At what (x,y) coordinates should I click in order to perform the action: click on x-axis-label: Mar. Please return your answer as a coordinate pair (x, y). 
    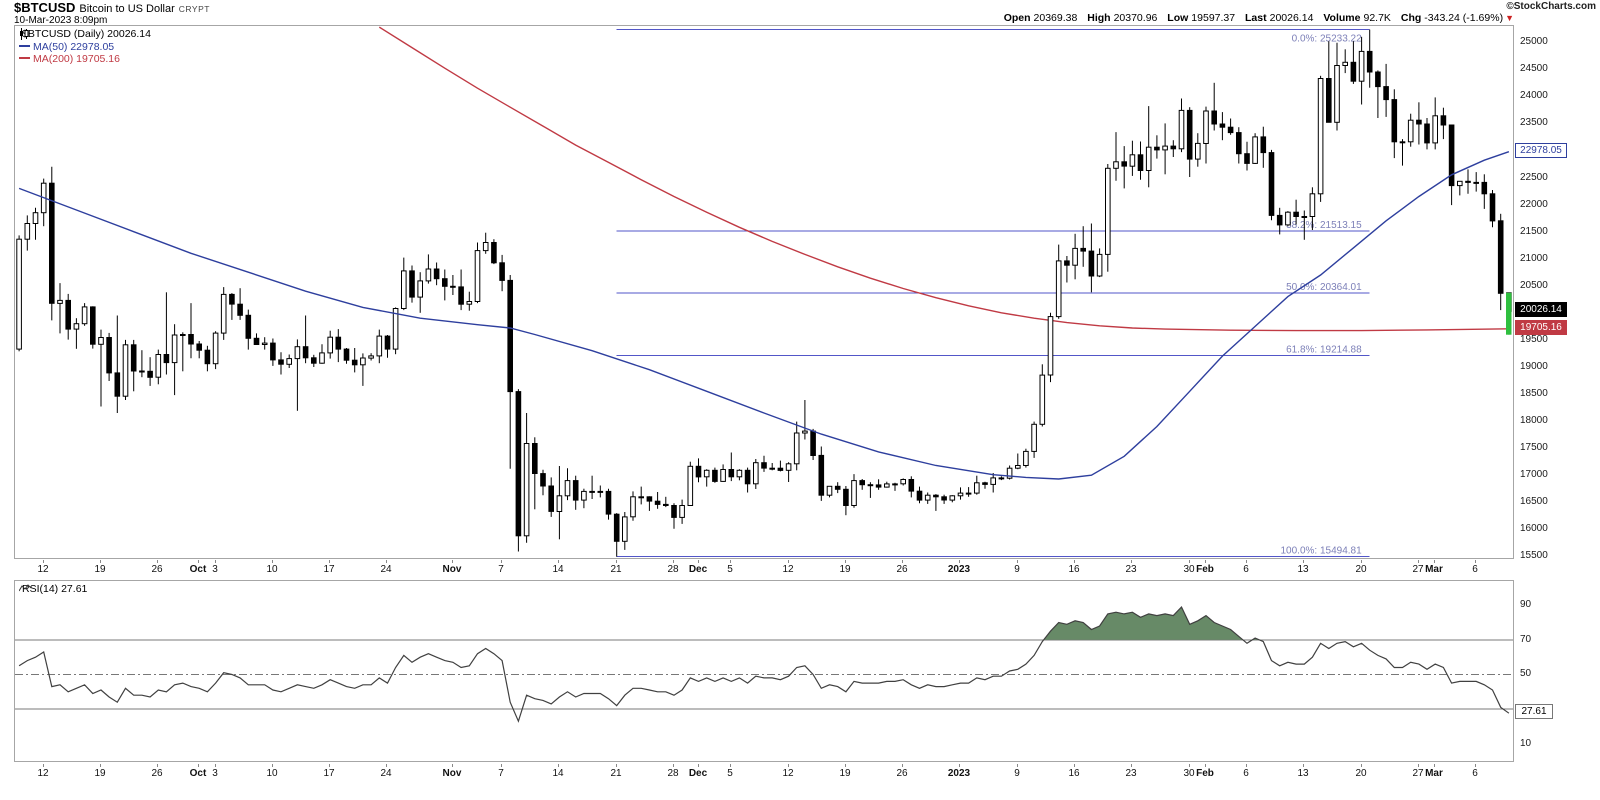
    Looking at the image, I should click on (1434, 569).